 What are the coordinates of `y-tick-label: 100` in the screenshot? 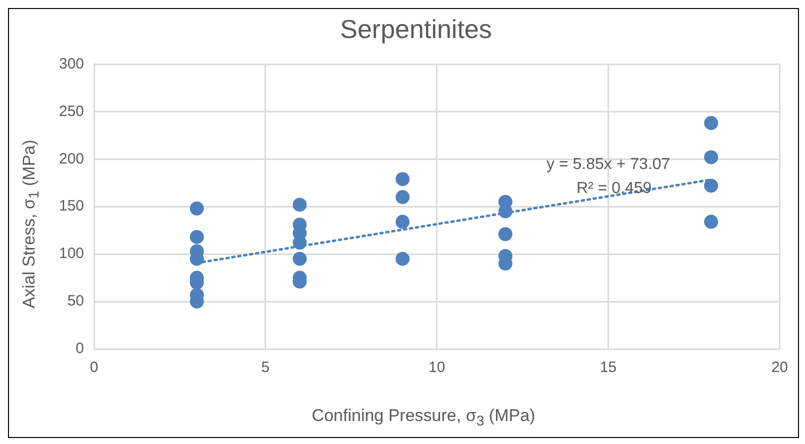 It's located at (71, 253).